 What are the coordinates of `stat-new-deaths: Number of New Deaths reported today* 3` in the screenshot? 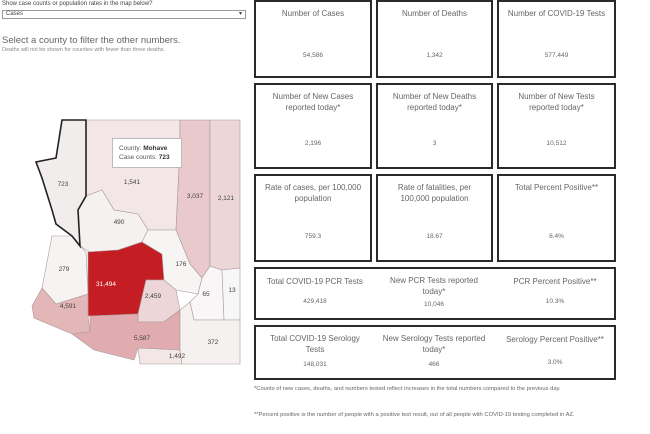 It's located at (434, 126).